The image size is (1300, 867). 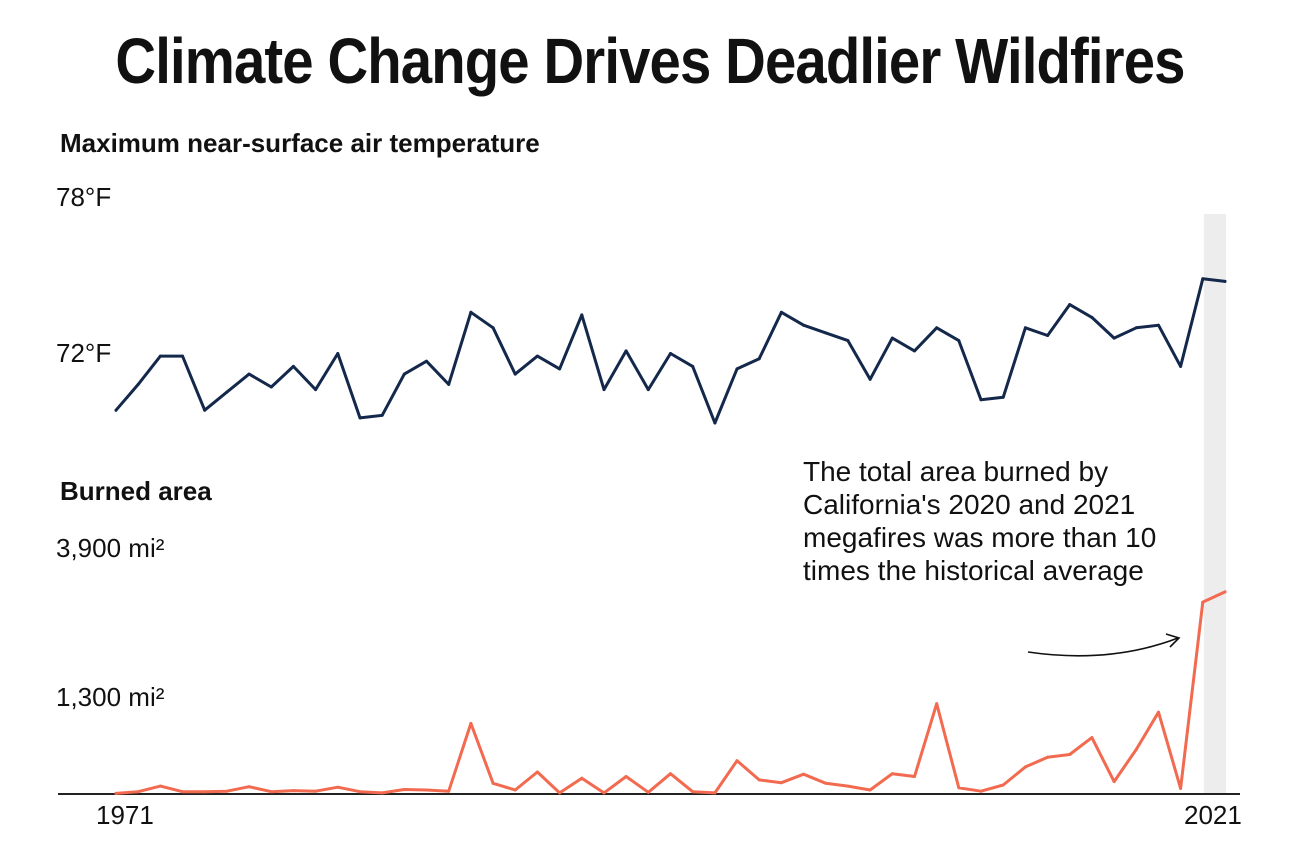 What do you see at coordinates (338, 353) in the screenshot?
I see `temperature-point-1981` at bounding box center [338, 353].